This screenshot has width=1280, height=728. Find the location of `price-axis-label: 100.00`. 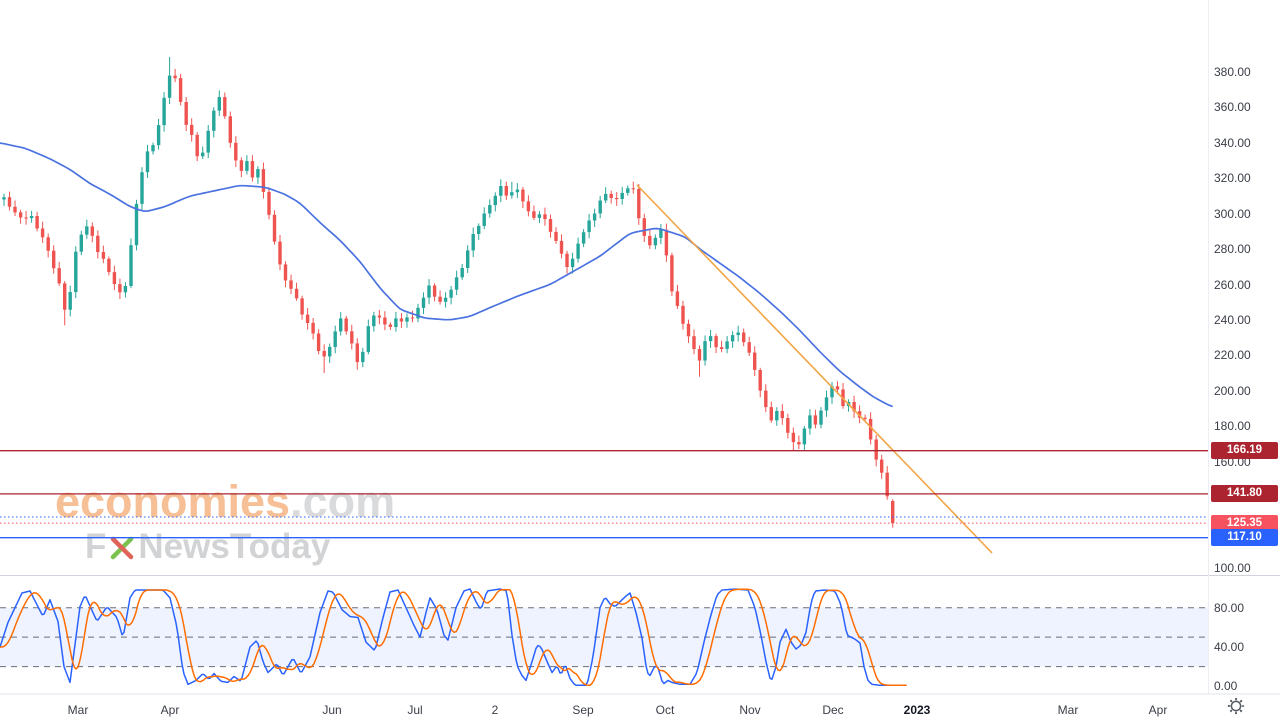

price-axis-label: 100.00 is located at coordinates (1232, 567).